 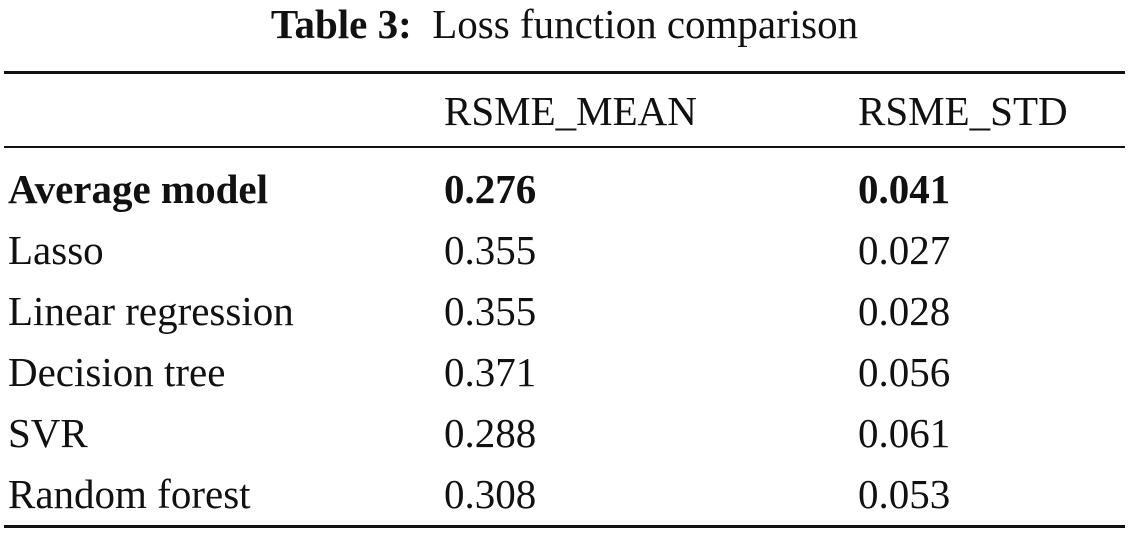 I want to click on row-model-name: Average model, so click(x=138, y=189).